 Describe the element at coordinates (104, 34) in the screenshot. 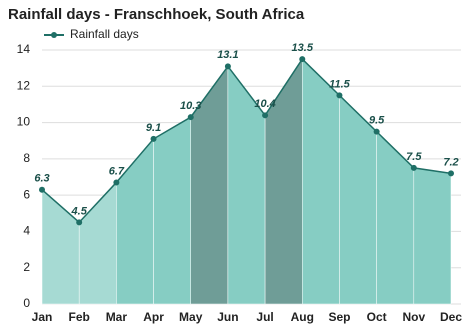

I see `legend-label: Rainfall days` at that location.